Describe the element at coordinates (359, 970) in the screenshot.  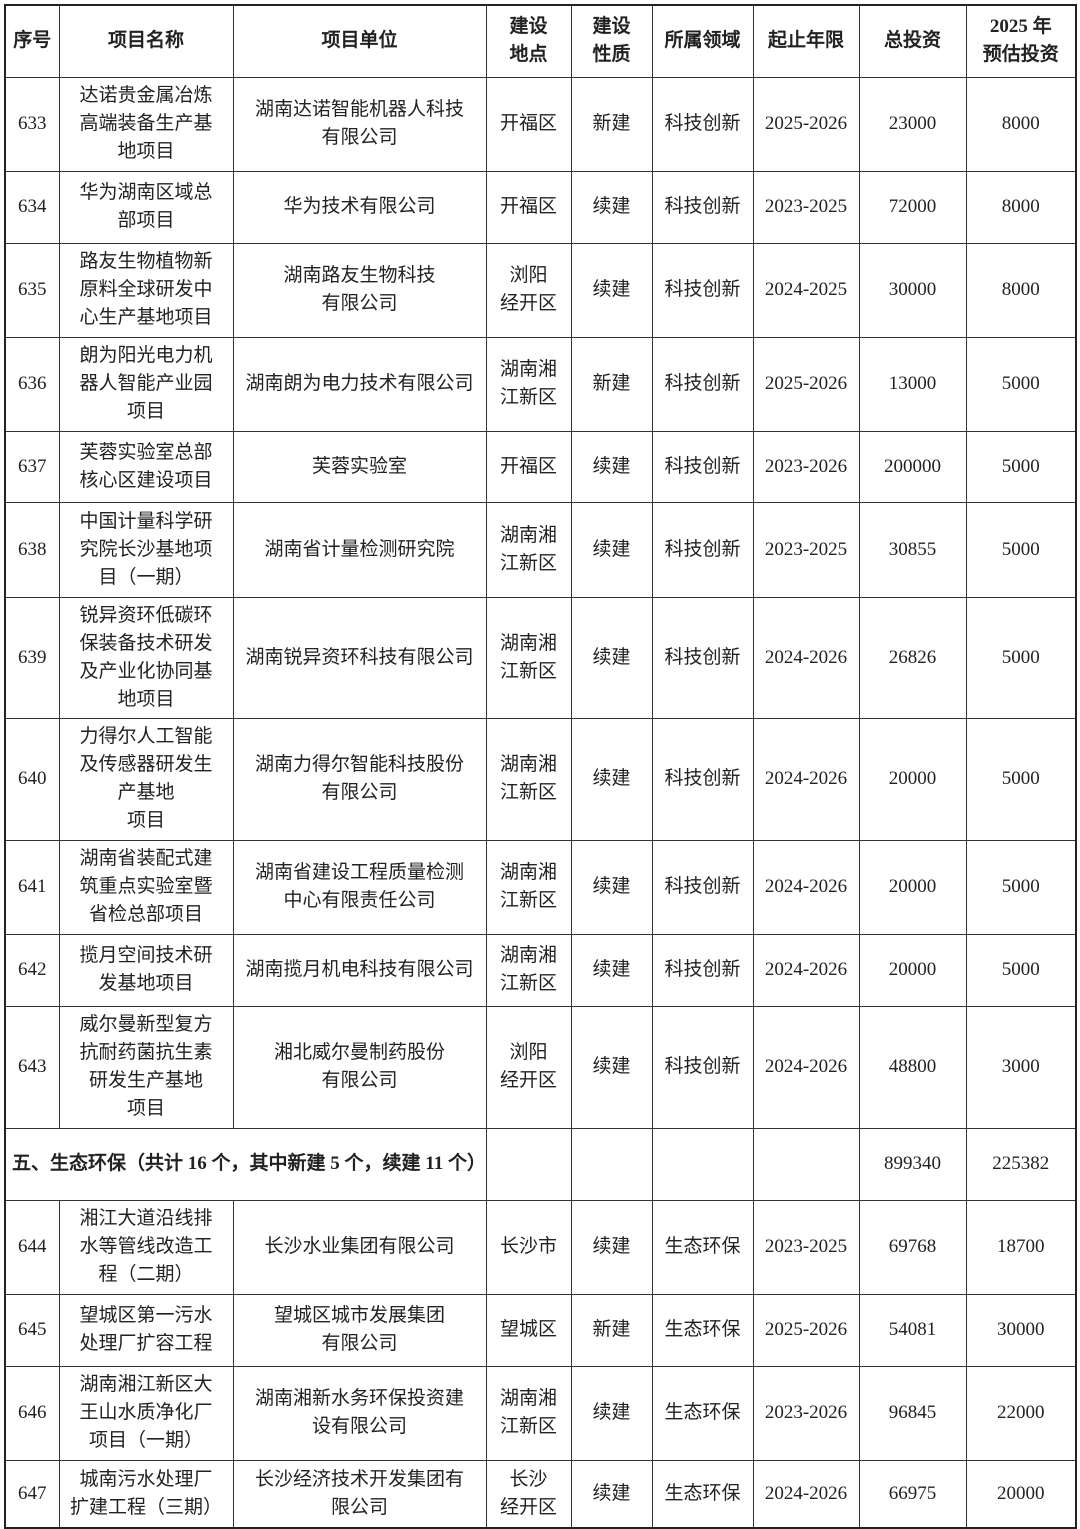
I see `cell-project-unit: 湖南揽月机电科技有限公司` at that location.